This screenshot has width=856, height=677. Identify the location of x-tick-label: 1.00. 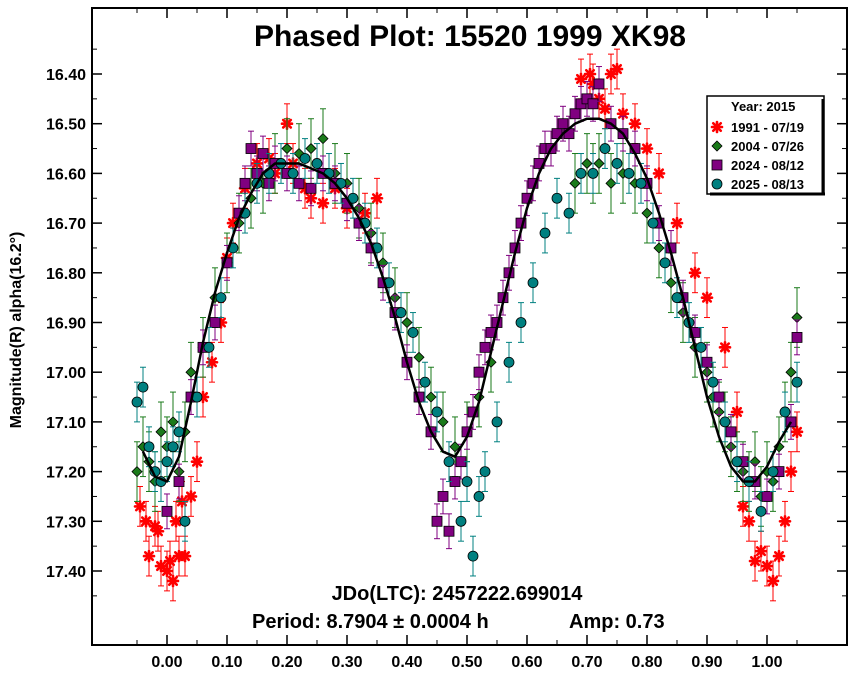
(766, 662).